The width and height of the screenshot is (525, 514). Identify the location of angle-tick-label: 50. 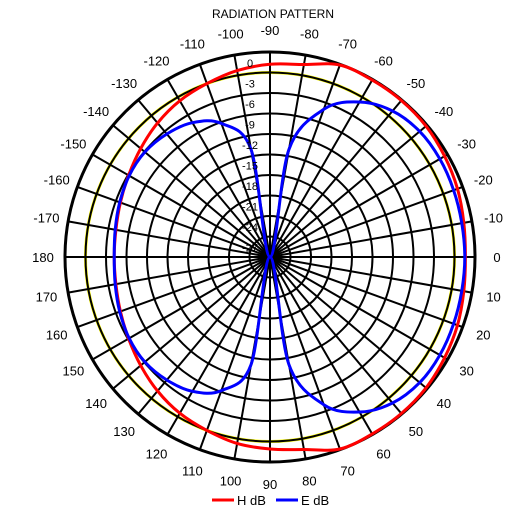
(416, 431).